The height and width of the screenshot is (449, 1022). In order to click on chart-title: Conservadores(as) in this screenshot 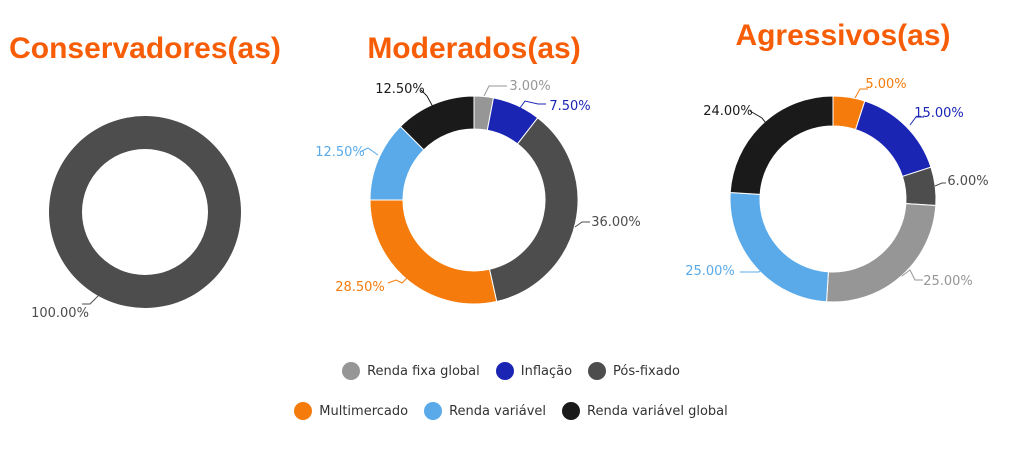, I will do `click(145, 48)`.